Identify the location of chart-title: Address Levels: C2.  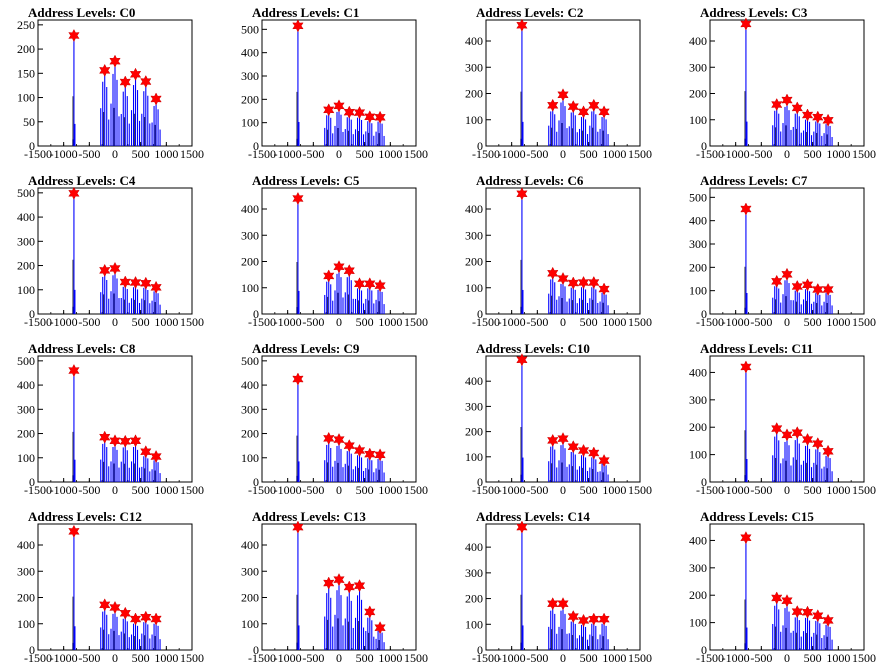
(529, 12).